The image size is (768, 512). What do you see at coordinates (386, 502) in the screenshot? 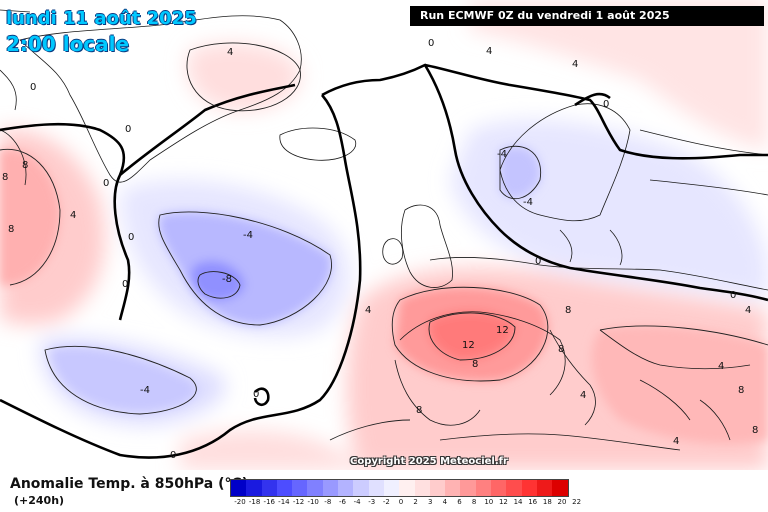
I see `color-scale-tick: -2` at bounding box center [386, 502].